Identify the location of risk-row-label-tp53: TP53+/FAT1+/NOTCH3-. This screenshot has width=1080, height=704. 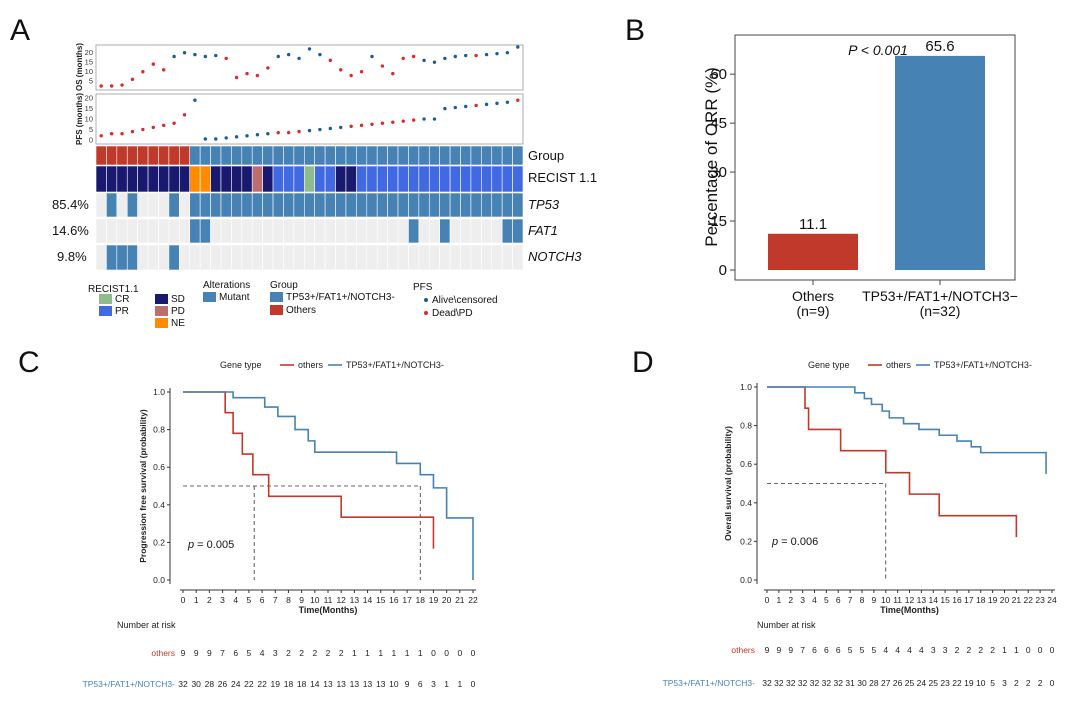
(709, 683).